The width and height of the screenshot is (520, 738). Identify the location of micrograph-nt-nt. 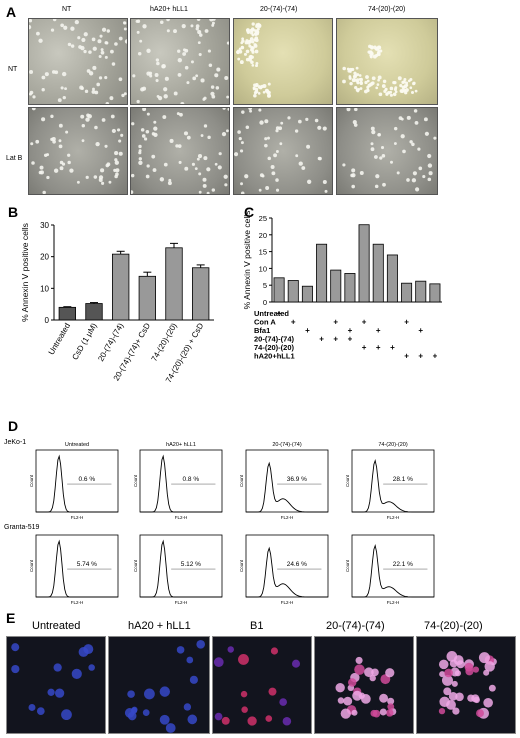
(78, 61).